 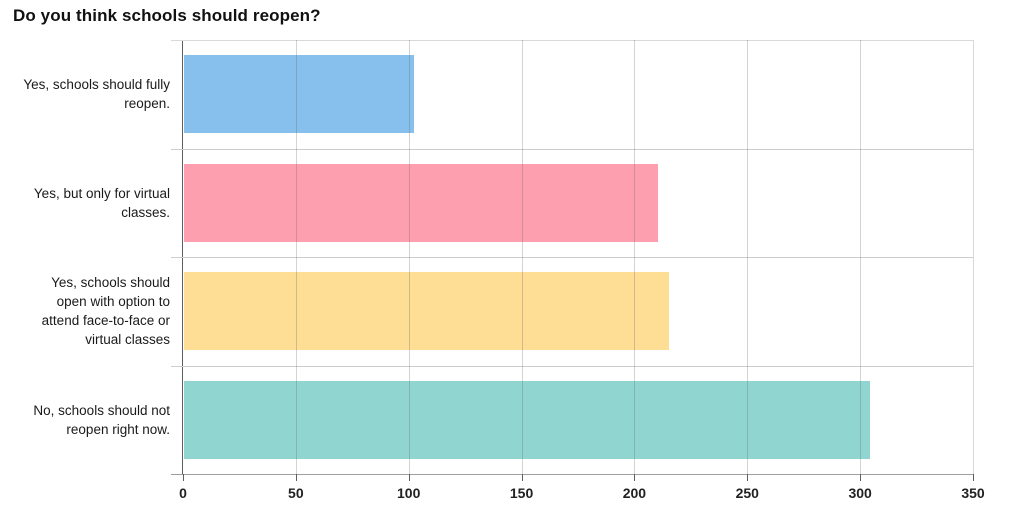 What do you see at coordinates (409, 493) in the screenshot?
I see `x-axis-tick-label: 100` at bounding box center [409, 493].